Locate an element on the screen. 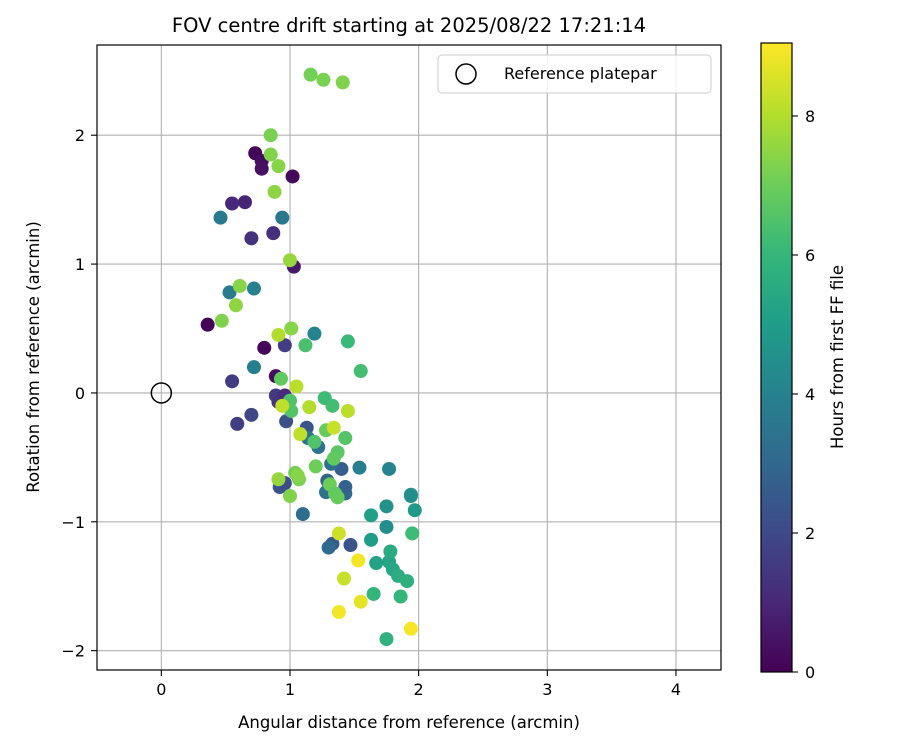 This screenshot has height=750, width=900. x-tick-label: 4 is located at coordinates (676, 689).